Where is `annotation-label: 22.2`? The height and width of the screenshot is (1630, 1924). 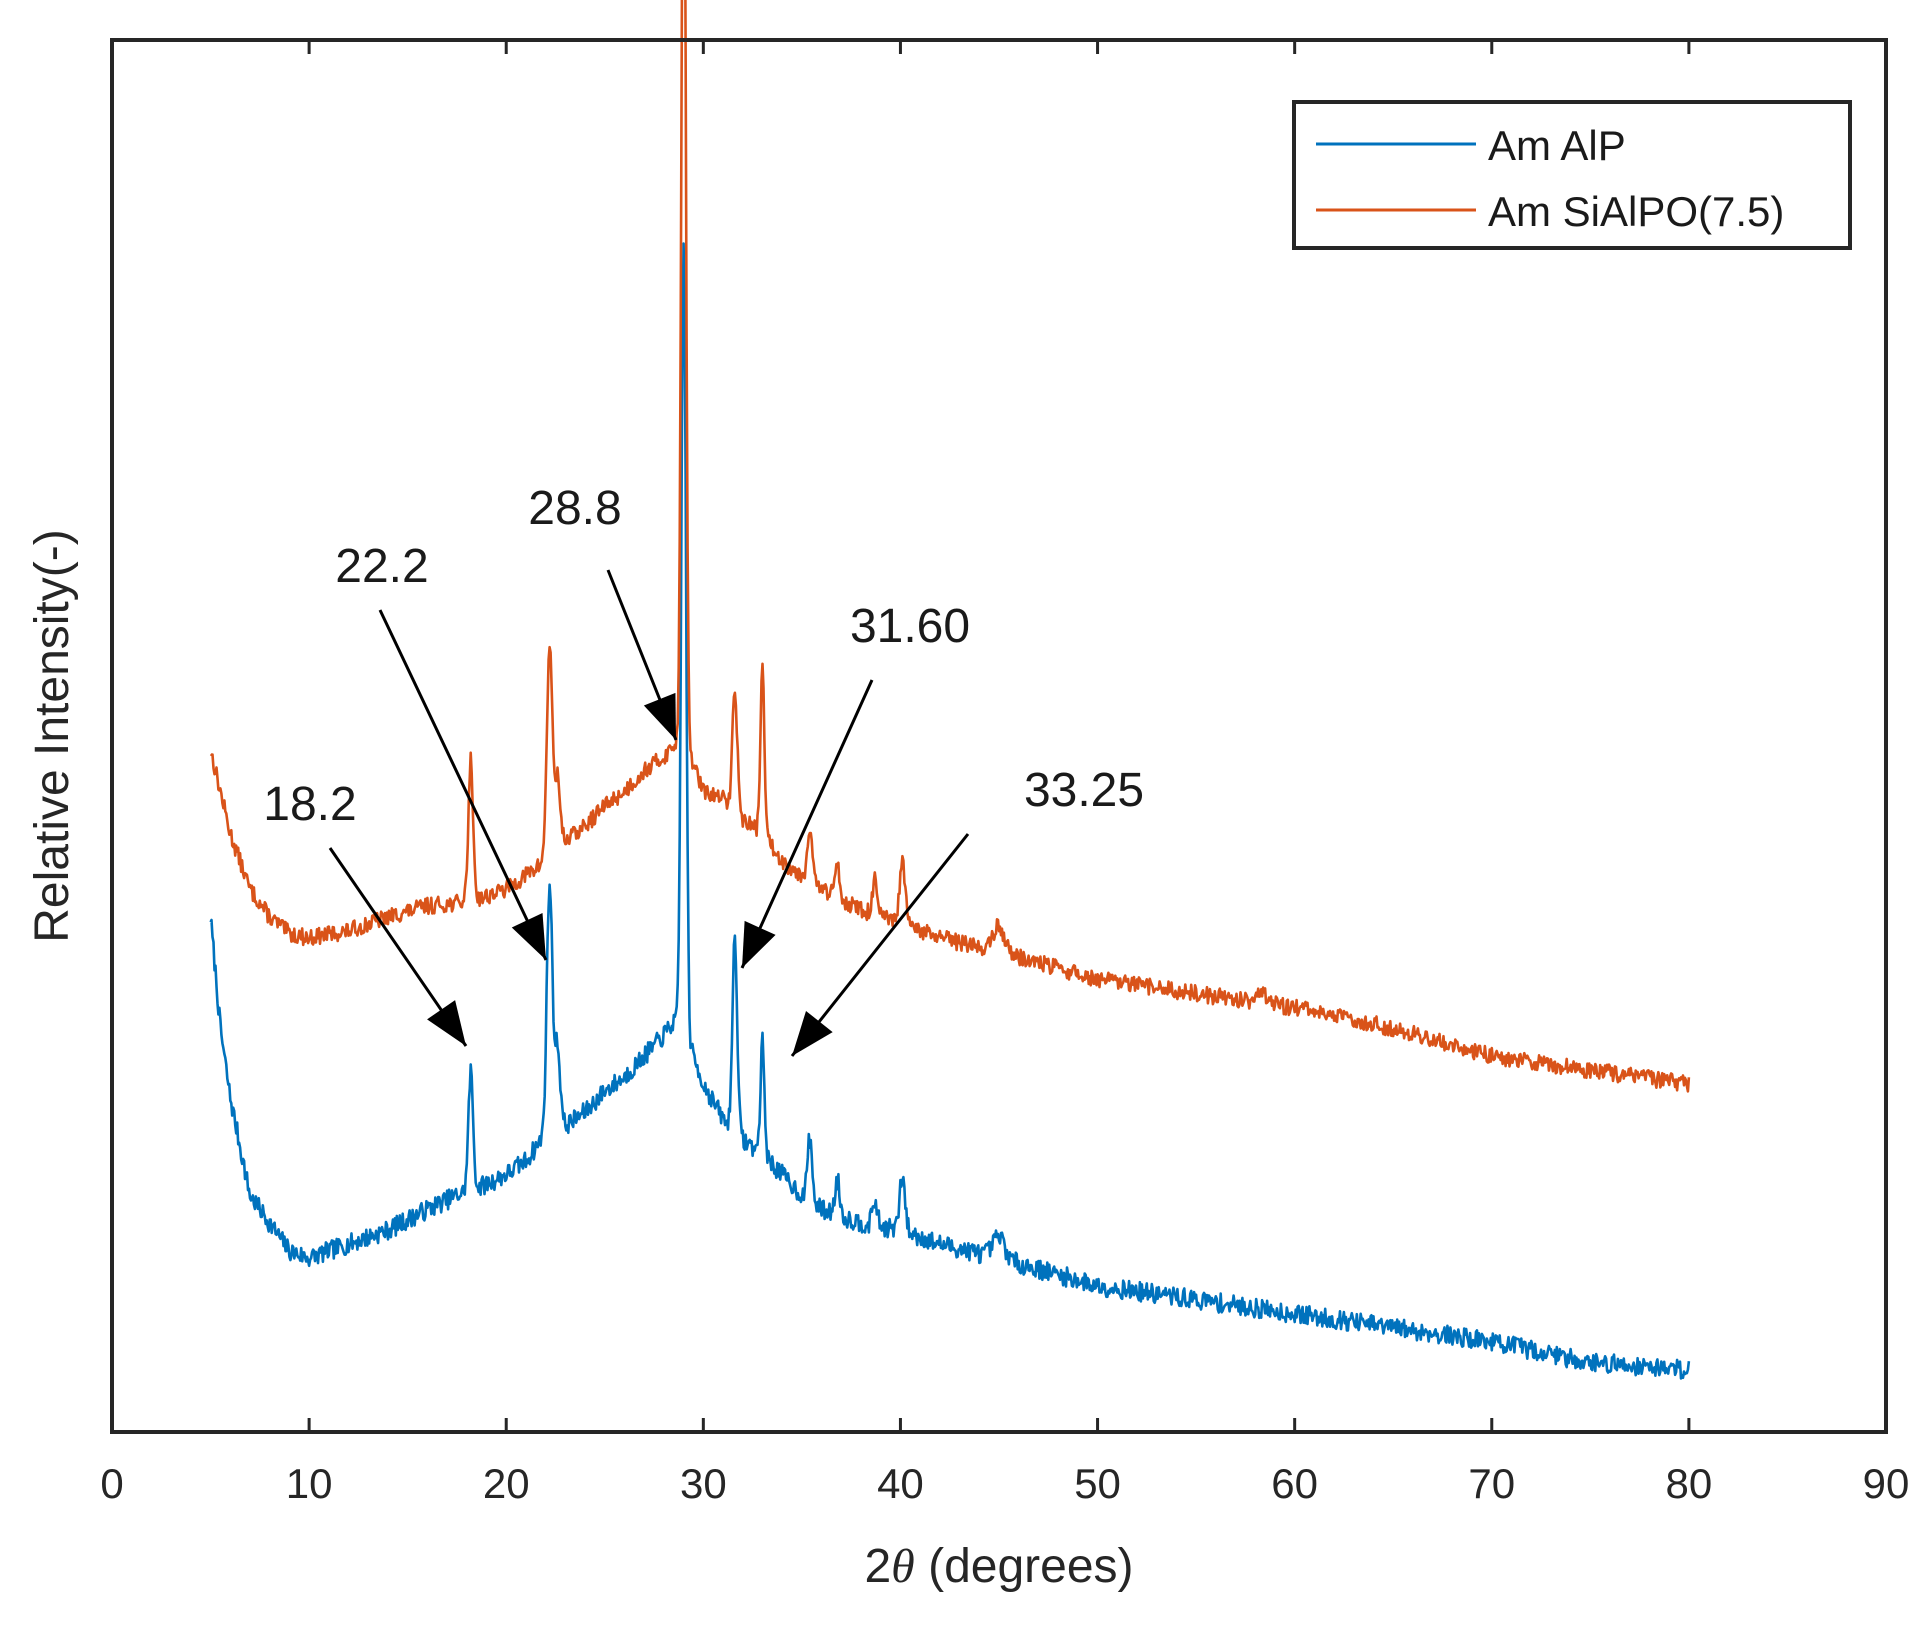 annotation-label: 22.2 is located at coordinates (381, 566).